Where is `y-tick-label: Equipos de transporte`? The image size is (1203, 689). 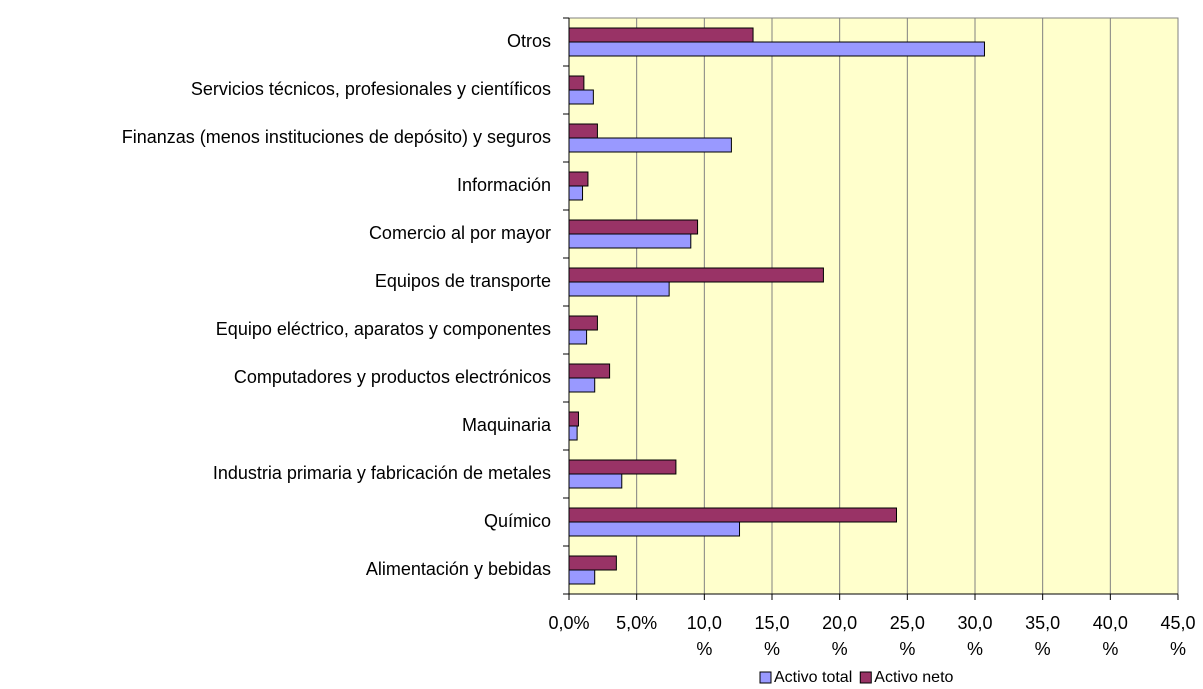 y-tick-label: Equipos de transporte is located at coordinates (463, 281).